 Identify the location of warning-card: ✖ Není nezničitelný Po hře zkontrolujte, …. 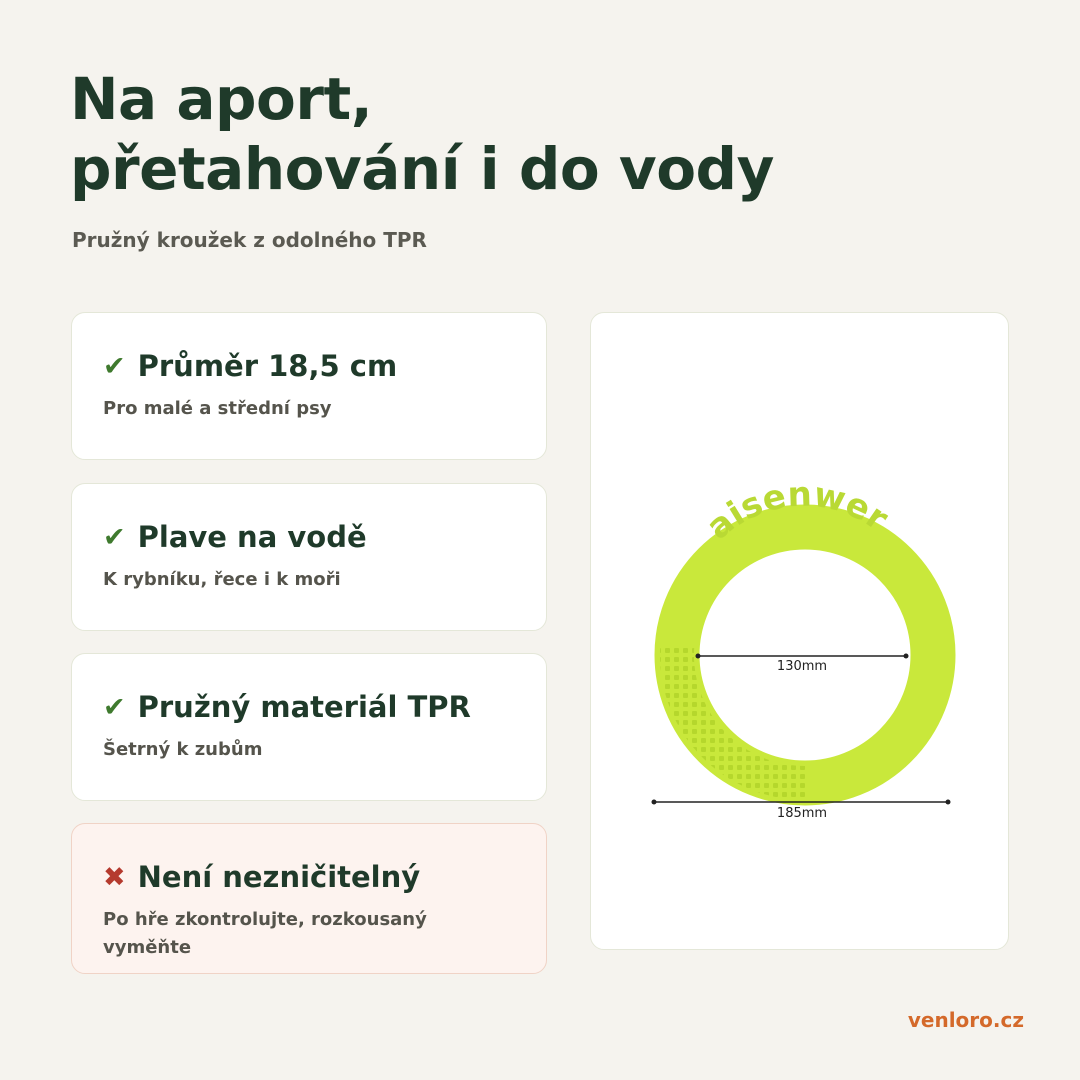
(309, 898).